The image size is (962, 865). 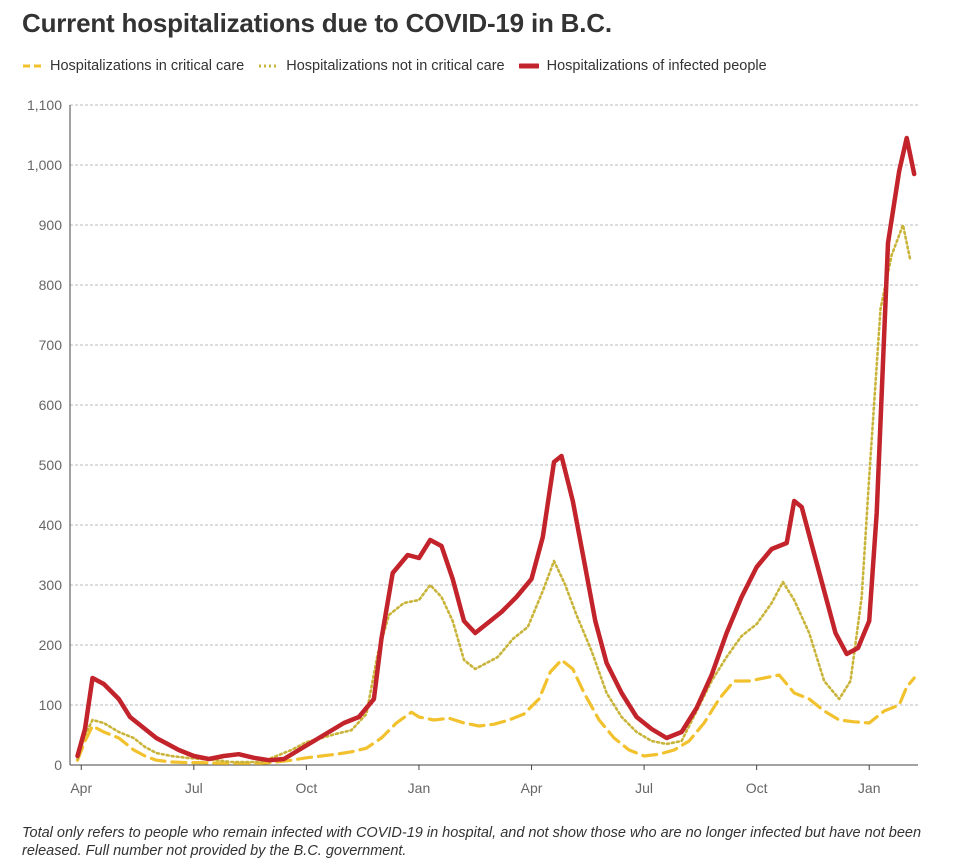 I want to click on legend-label-not-critical: Hospitalizations not in critical care, so click(x=395, y=66).